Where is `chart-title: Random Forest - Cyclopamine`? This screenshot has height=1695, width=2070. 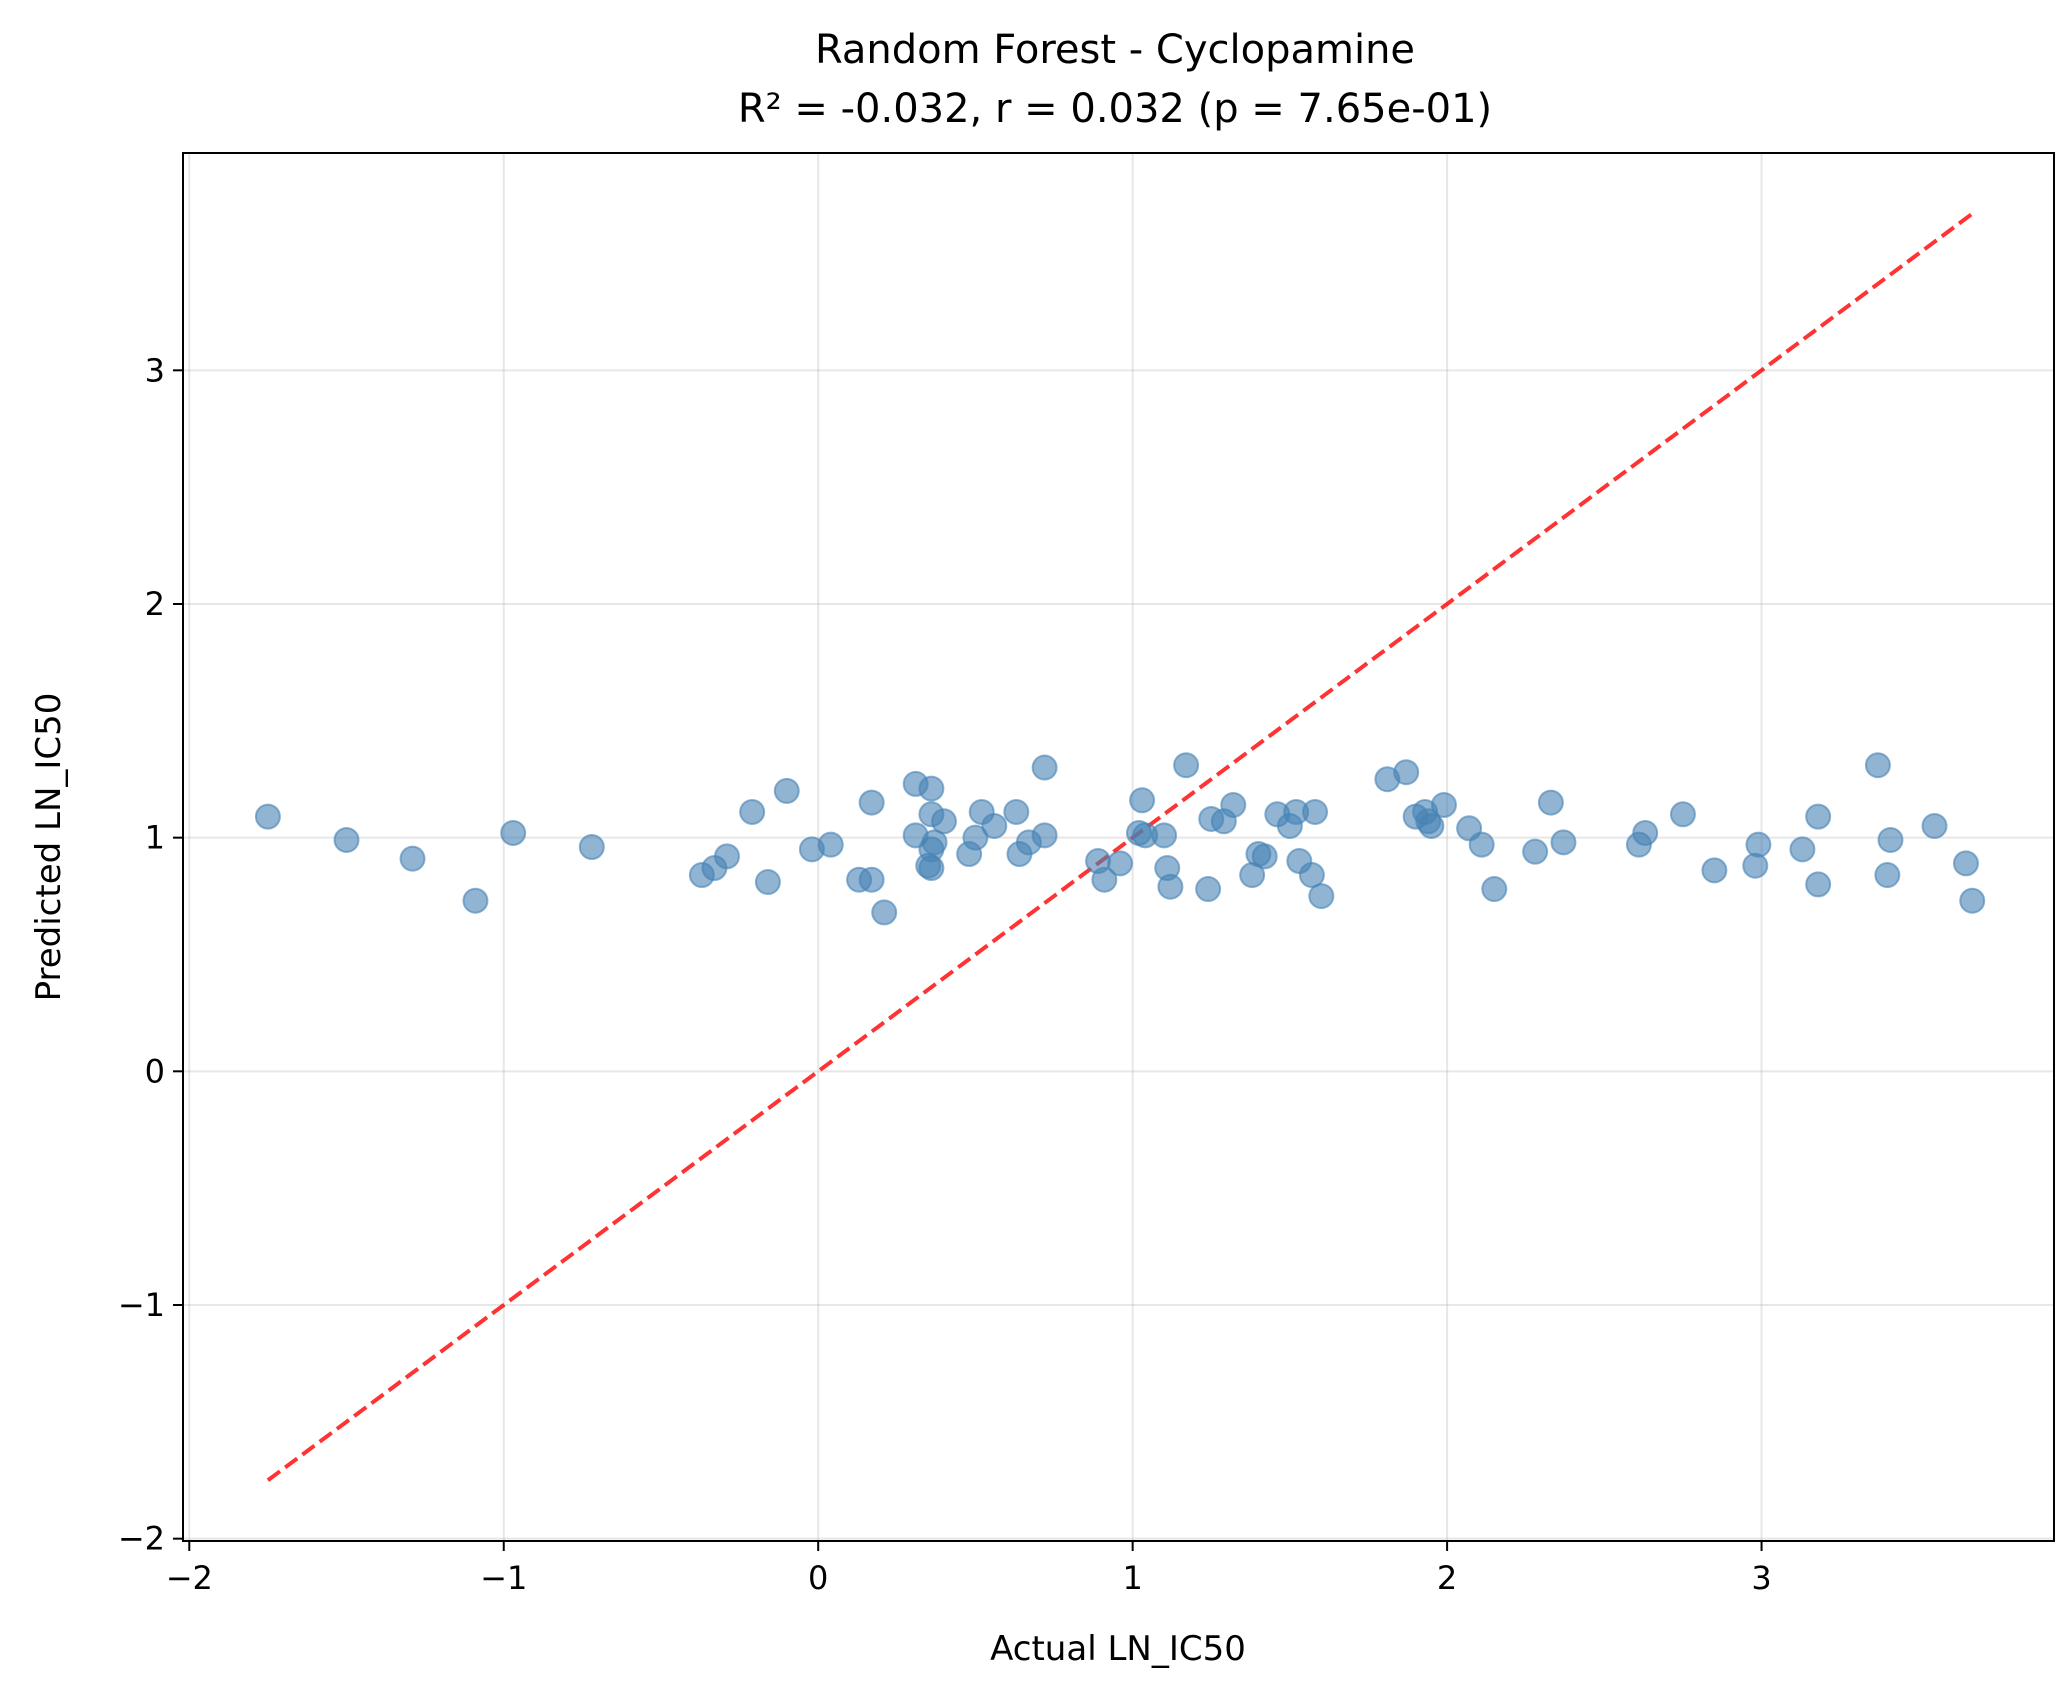
chart-title: Random Forest - Cyclopamine is located at coordinates (1115, 50).